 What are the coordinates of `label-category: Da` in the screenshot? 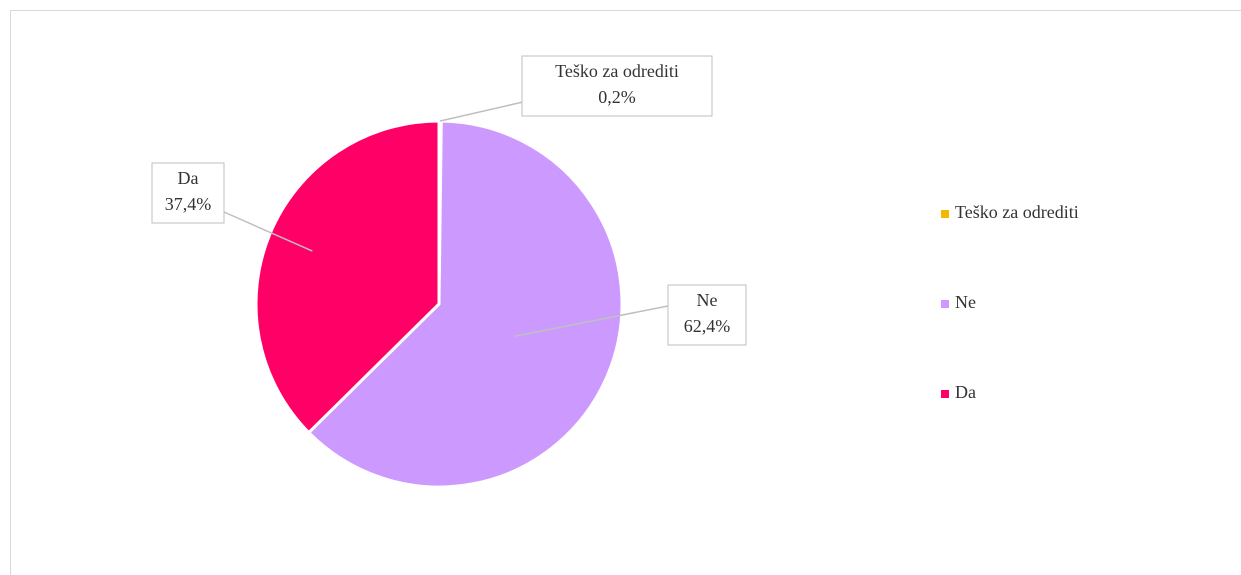 It's located at (188, 178).